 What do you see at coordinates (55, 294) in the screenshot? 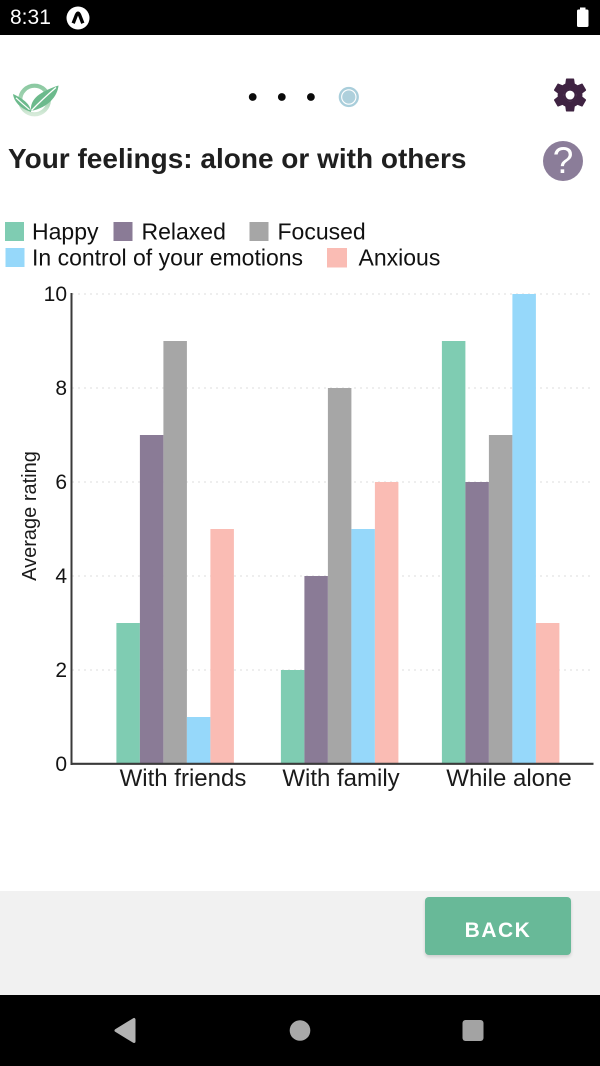
I see `svg-text: 10` at bounding box center [55, 294].